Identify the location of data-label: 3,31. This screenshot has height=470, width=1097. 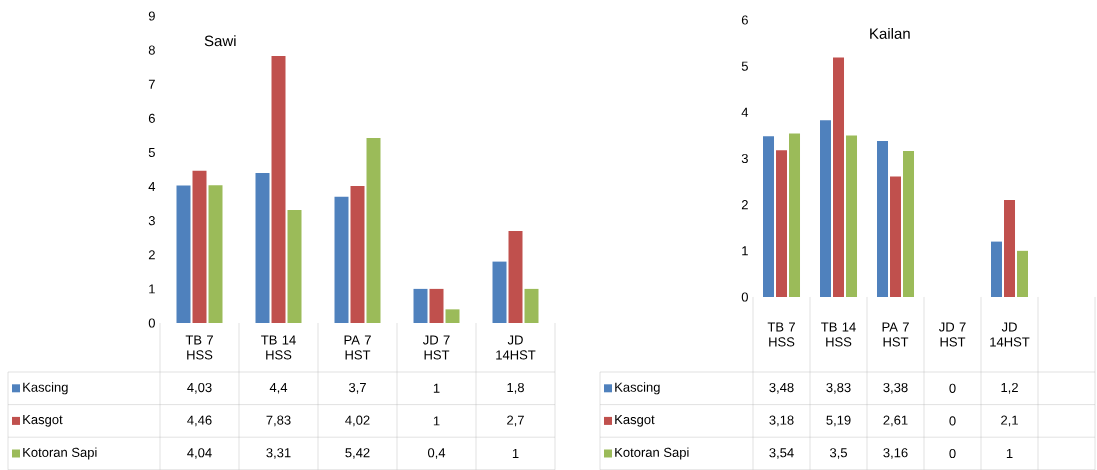
(278, 453).